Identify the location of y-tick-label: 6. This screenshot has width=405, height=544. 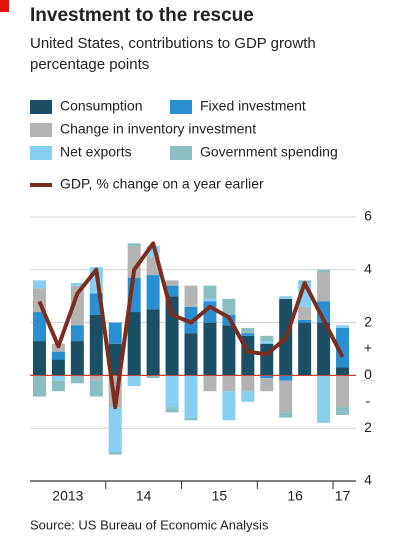
(368, 216).